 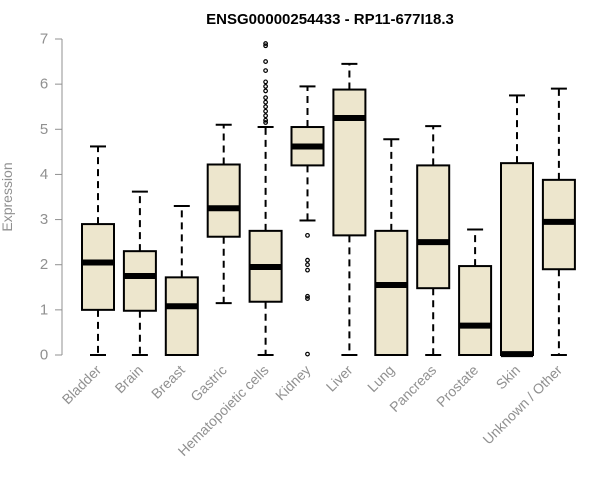 I want to click on y-tick-label: 7, so click(x=44, y=39).